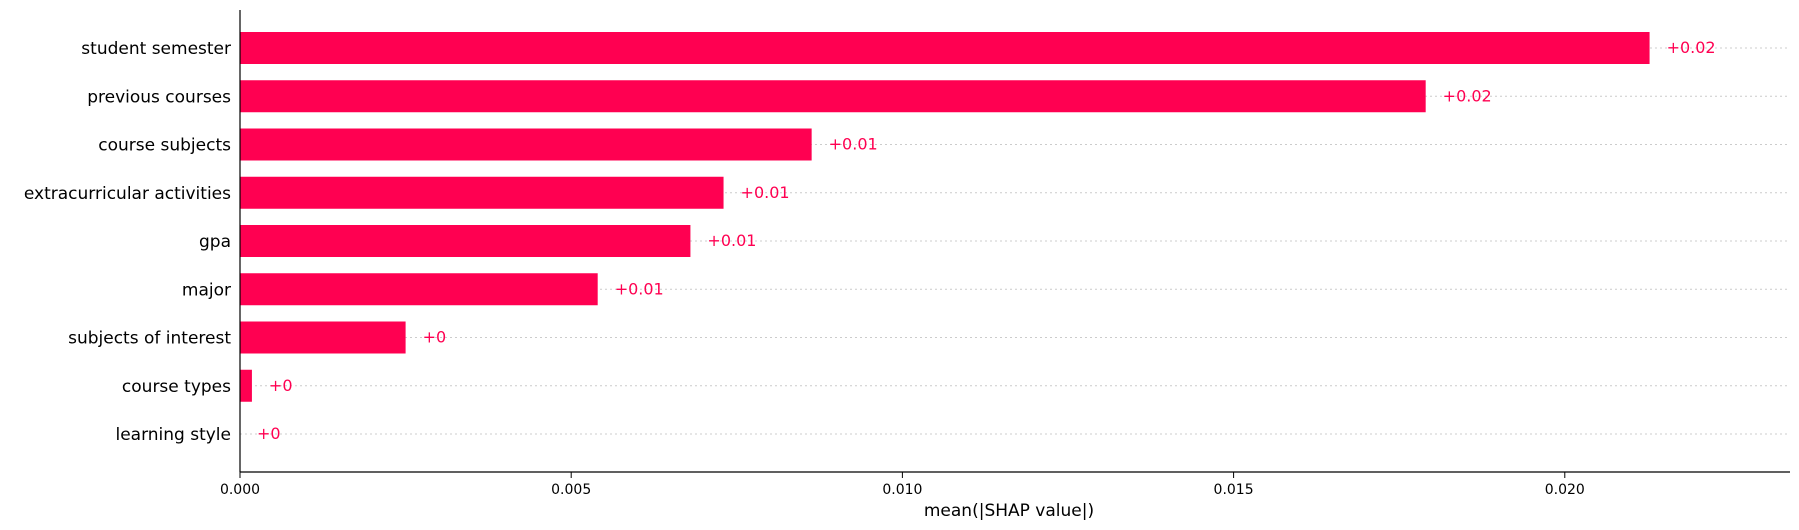 This screenshot has width=1799, height=530. Describe the element at coordinates (173, 435) in the screenshot. I see `category-label: learning style` at that location.